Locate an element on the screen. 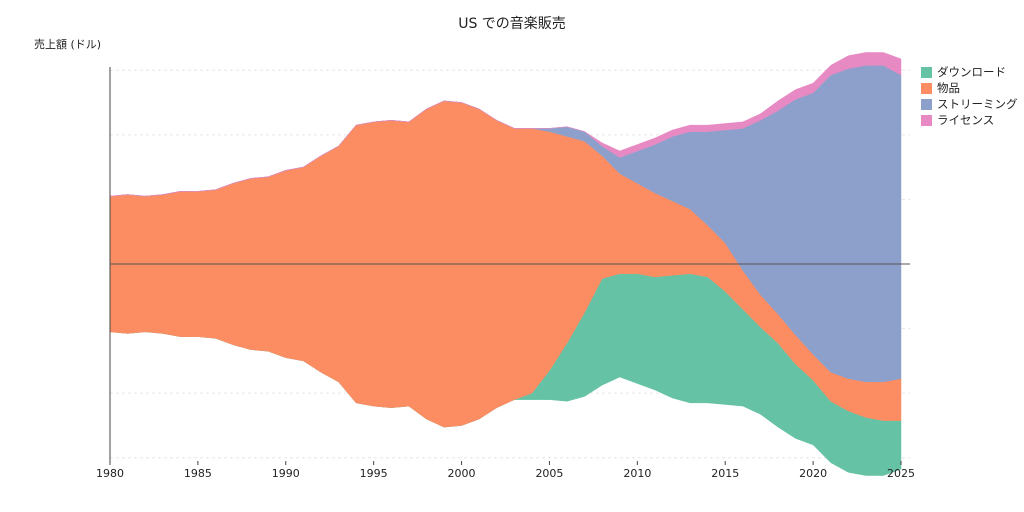 This screenshot has height=512, width=1024. x-tick-label: 2000 is located at coordinates (462, 473).